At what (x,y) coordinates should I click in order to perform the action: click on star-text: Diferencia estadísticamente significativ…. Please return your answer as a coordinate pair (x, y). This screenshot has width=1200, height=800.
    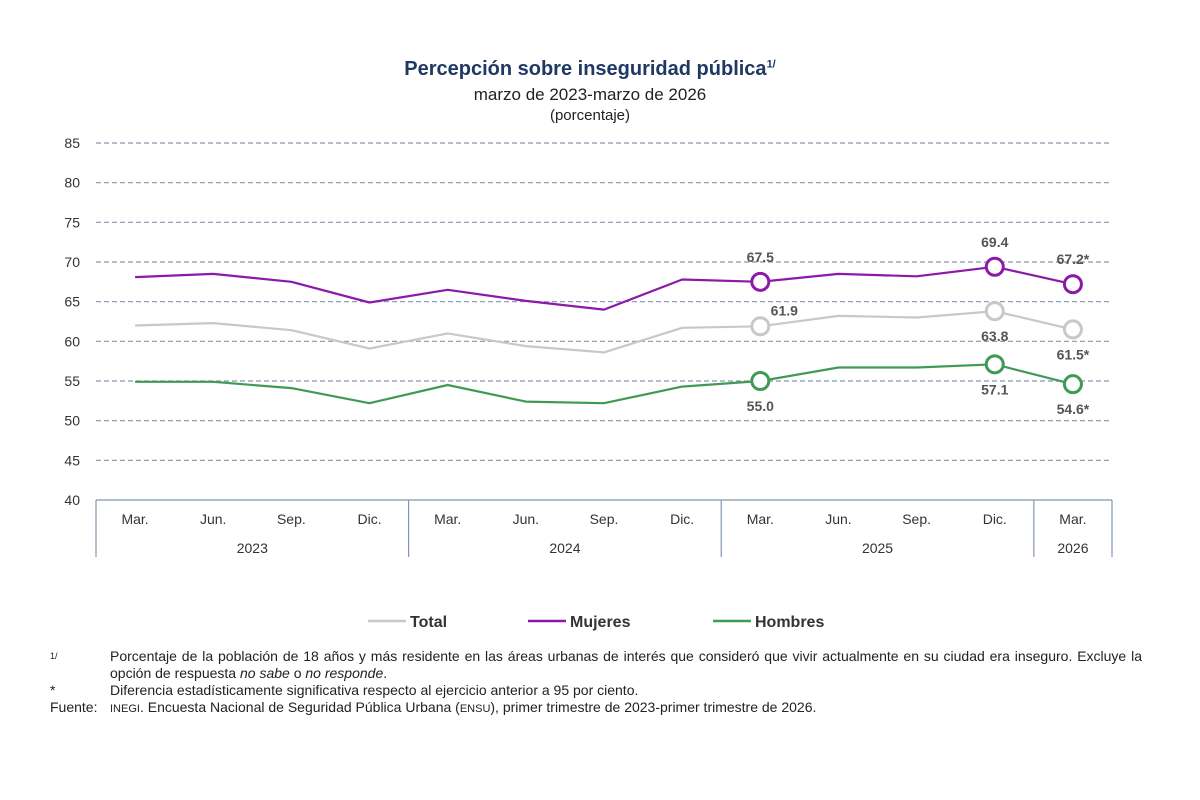
    Looking at the image, I should click on (374, 690).